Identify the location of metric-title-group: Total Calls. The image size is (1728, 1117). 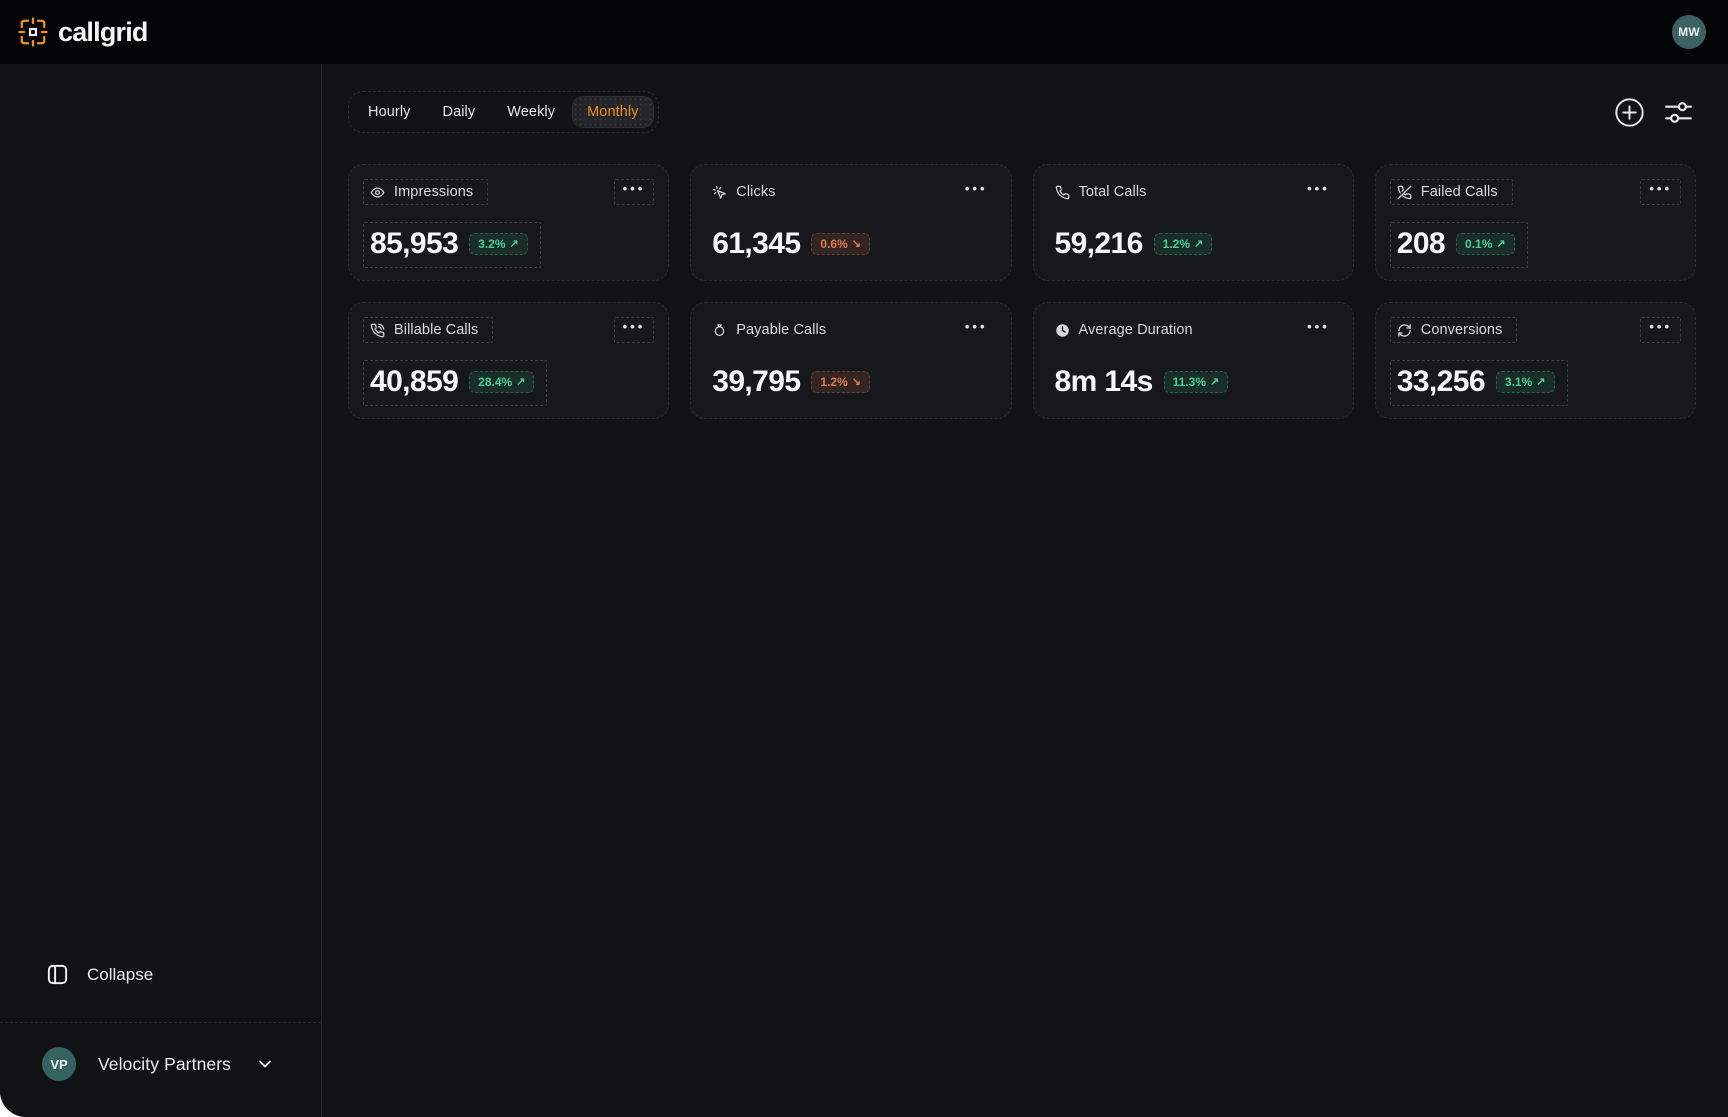
(1105, 192).